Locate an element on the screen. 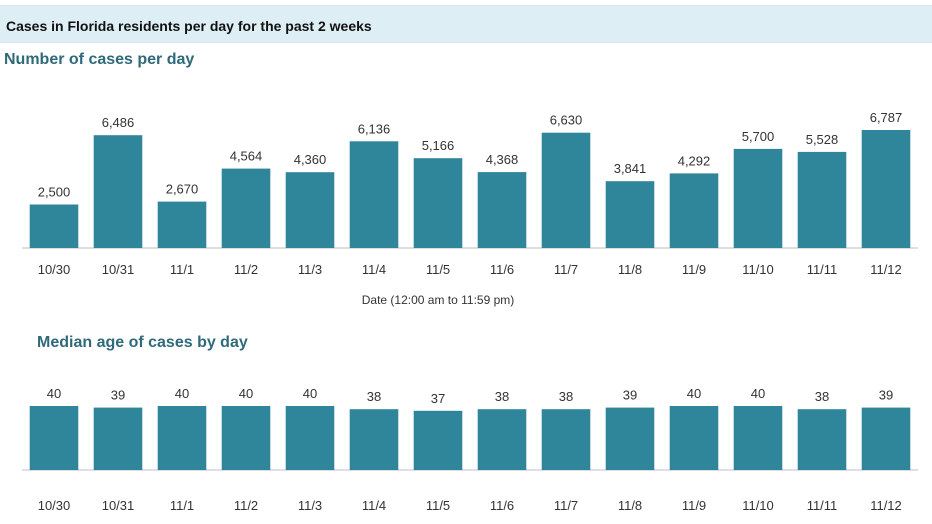  cases-chart-title: Number of cases per day is located at coordinates (99, 59).